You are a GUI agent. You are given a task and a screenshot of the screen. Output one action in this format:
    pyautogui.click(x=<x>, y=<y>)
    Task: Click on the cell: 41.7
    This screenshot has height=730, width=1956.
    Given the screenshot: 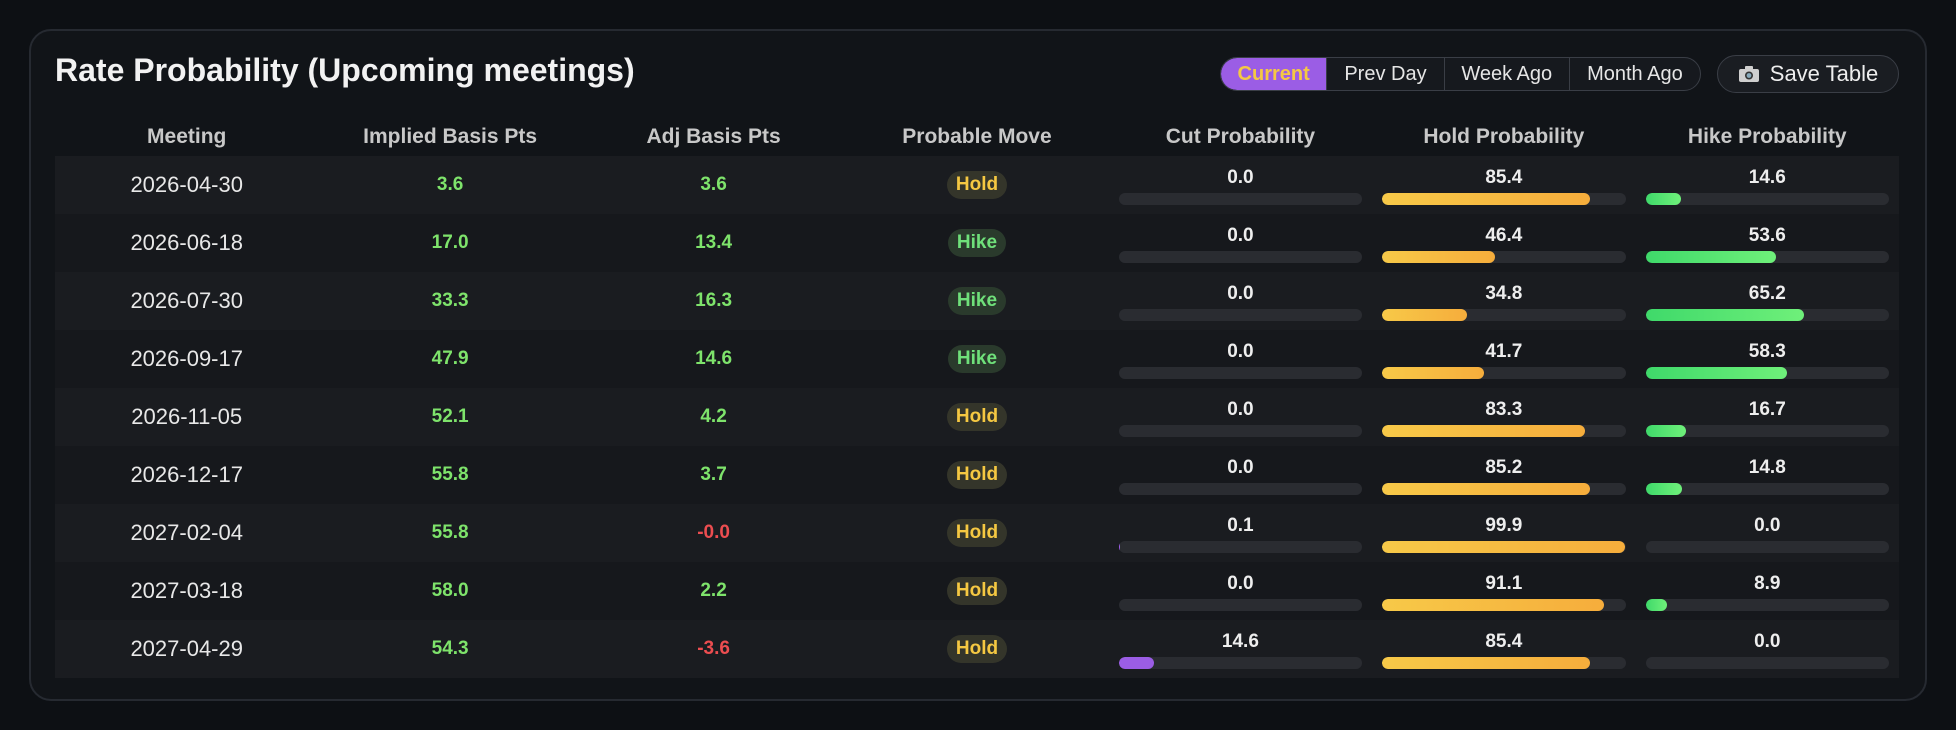 What is the action you would take?
    pyautogui.click(x=1503, y=359)
    